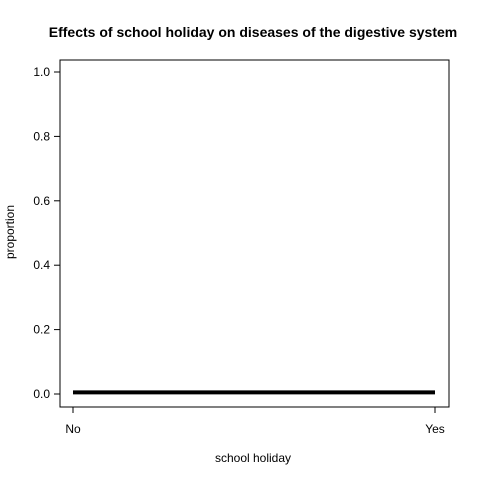 The image size is (480, 480). Describe the element at coordinates (46, 233) in the screenshot. I see `y-axis: 0.0 0.2 0.4 0.6 0.8 1.0` at that location.